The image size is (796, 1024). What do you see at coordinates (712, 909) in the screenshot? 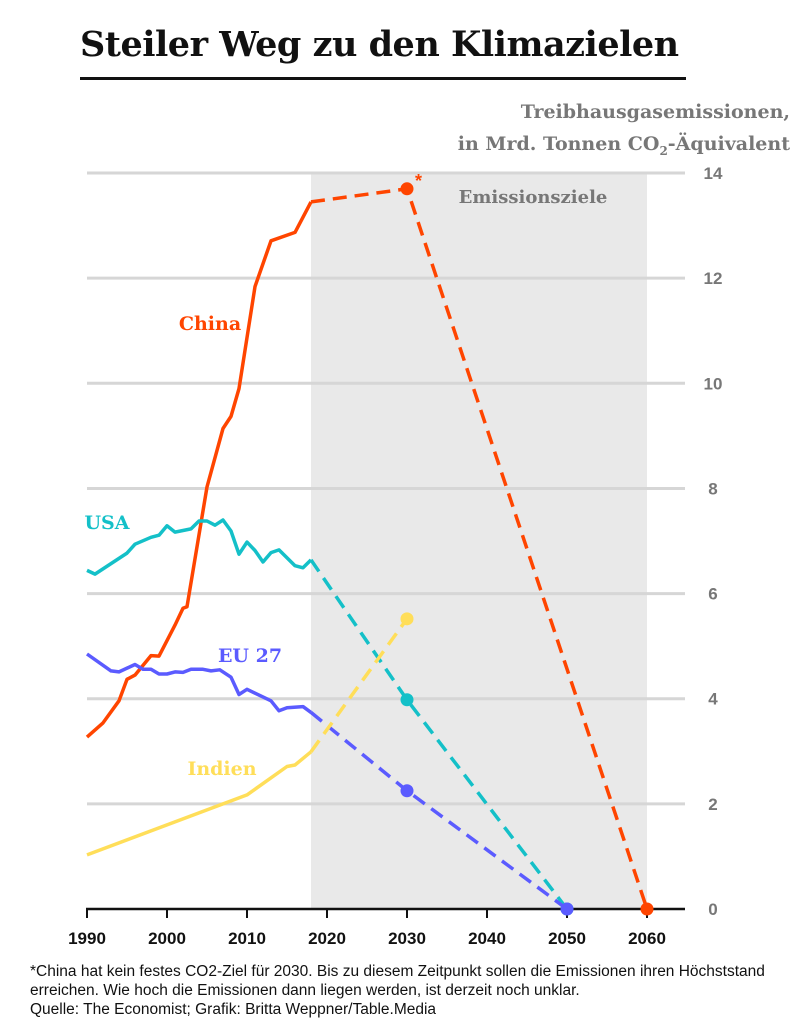
I see `y-tick-label: 0` at bounding box center [712, 909].